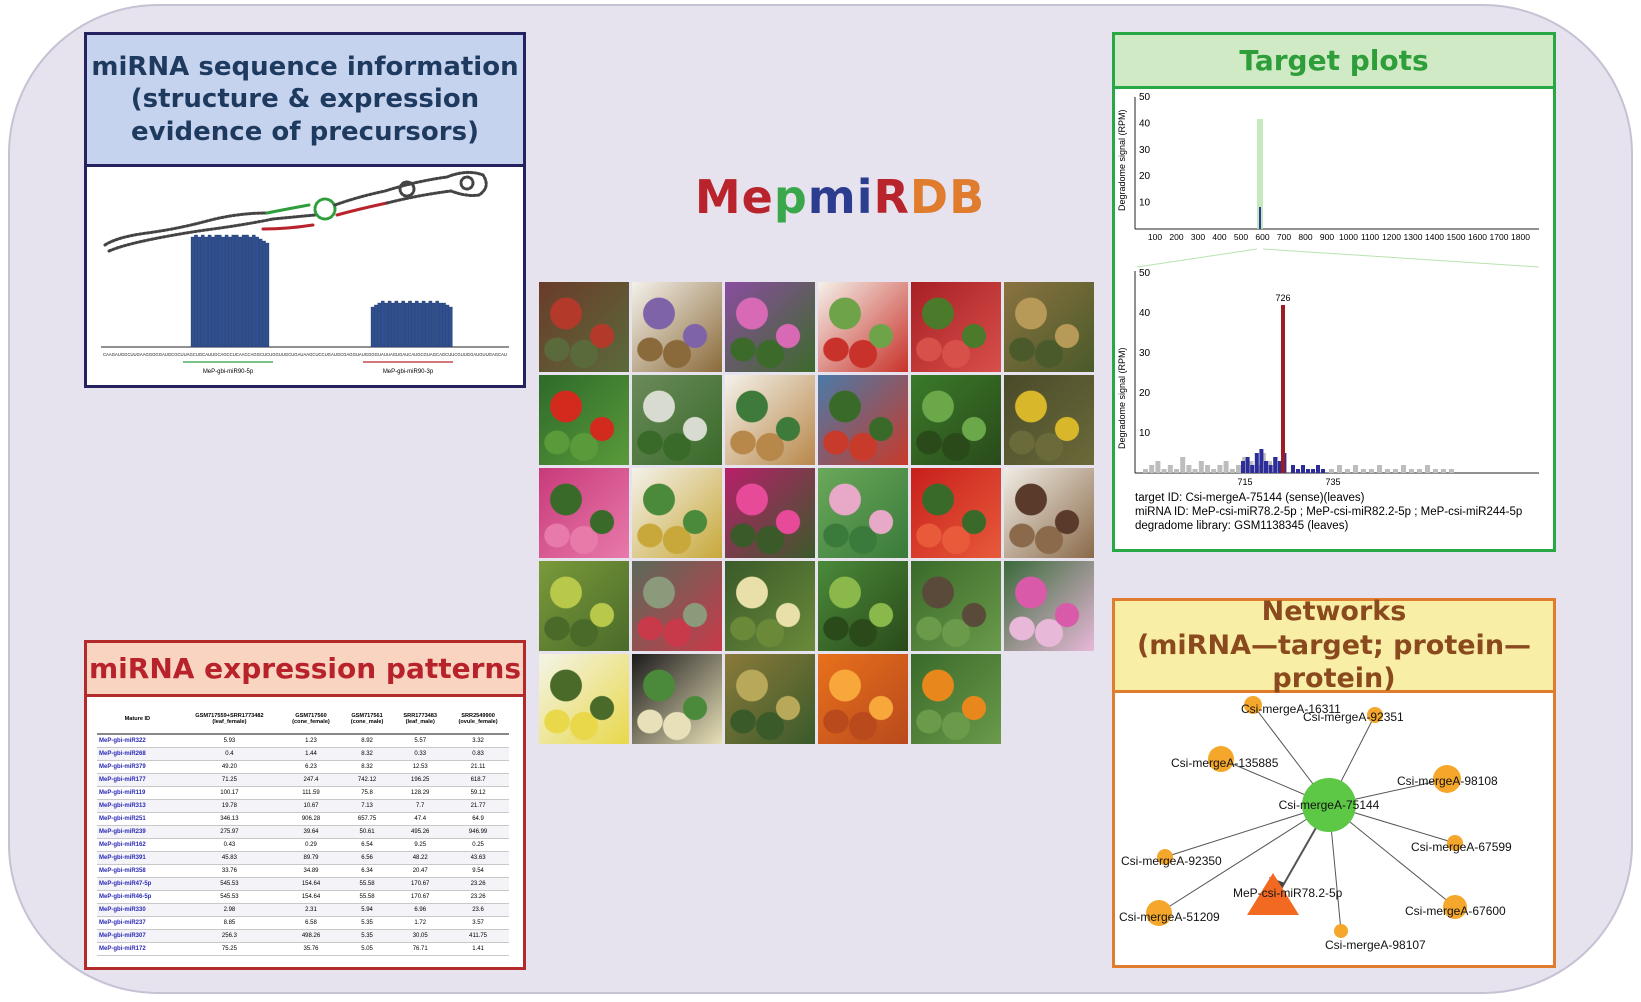  What do you see at coordinates (1145, 273) in the screenshot?
I see `bottom-y-tick: 50` at bounding box center [1145, 273].